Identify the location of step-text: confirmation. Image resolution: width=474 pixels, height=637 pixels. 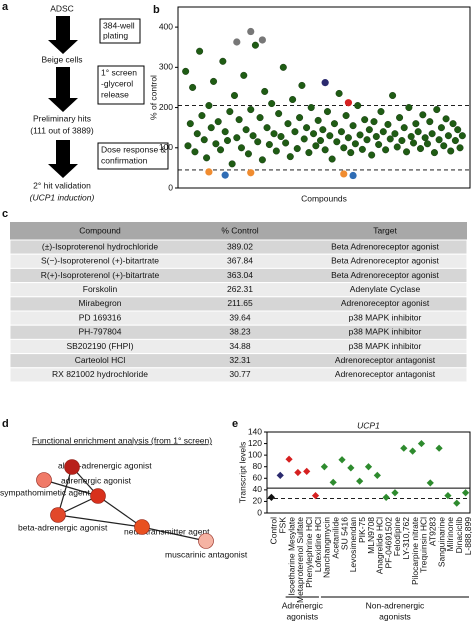
(124, 160).